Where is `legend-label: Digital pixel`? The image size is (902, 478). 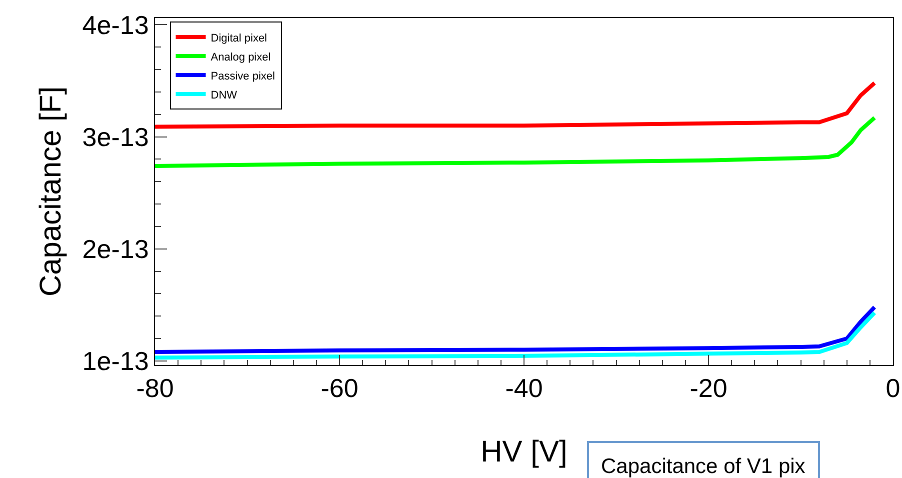 legend-label: Digital pixel is located at coordinates (239, 38).